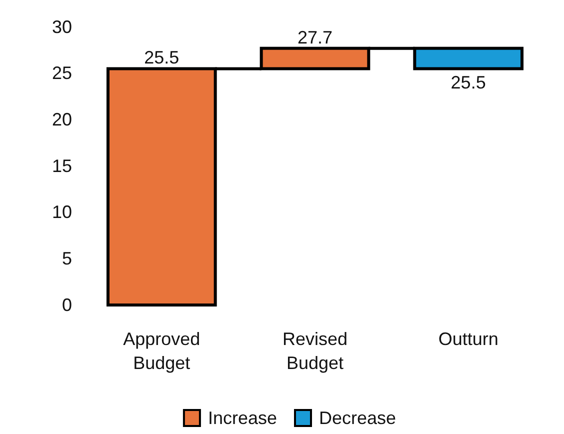 This screenshot has height=434, width=564. What do you see at coordinates (62, 73) in the screenshot?
I see `y-tick-label: 25` at bounding box center [62, 73].